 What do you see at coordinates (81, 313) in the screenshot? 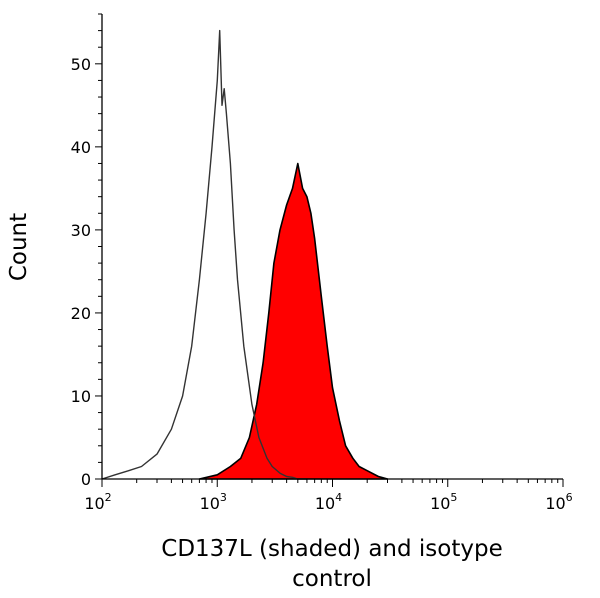
I see `y-tick-label: 20` at bounding box center [81, 313].